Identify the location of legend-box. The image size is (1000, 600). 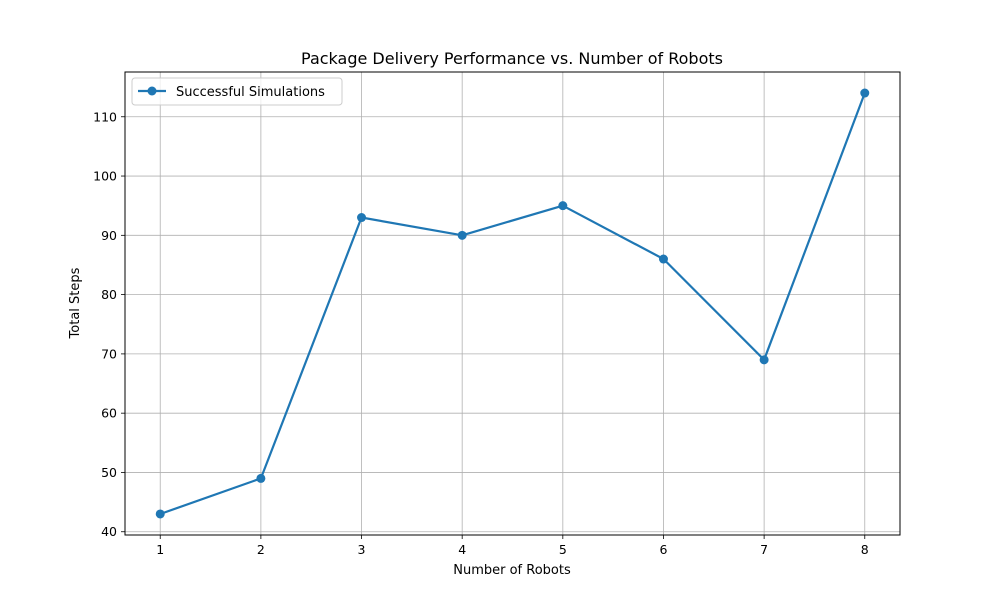
(237, 91).